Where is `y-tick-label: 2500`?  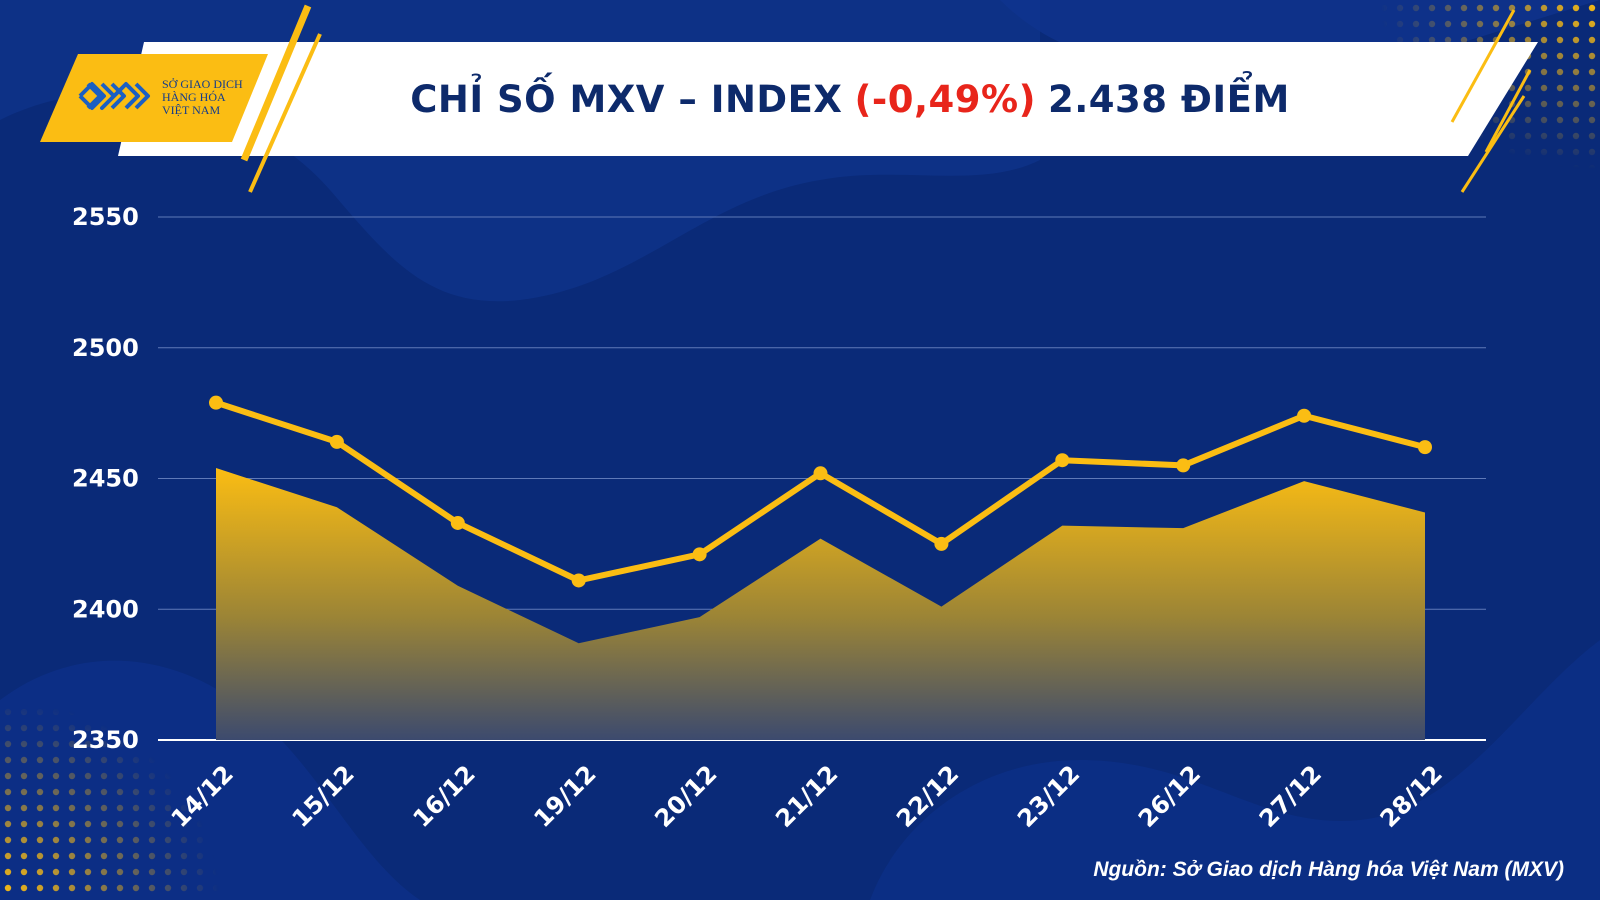 y-tick-label: 2500 is located at coordinates (105, 348).